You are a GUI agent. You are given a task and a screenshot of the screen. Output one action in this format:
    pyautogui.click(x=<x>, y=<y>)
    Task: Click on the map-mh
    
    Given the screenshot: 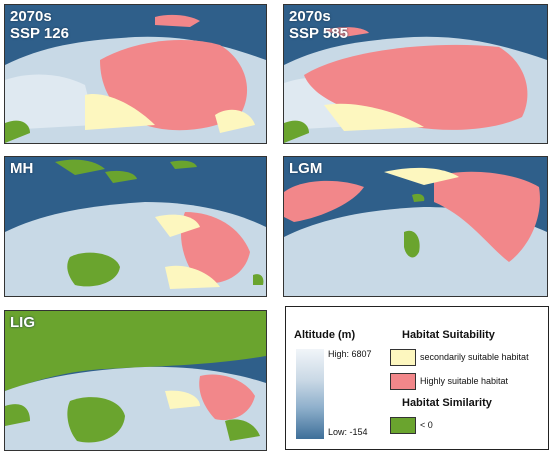 What is the action you would take?
    pyautogui.click(x=135, y=226)
    